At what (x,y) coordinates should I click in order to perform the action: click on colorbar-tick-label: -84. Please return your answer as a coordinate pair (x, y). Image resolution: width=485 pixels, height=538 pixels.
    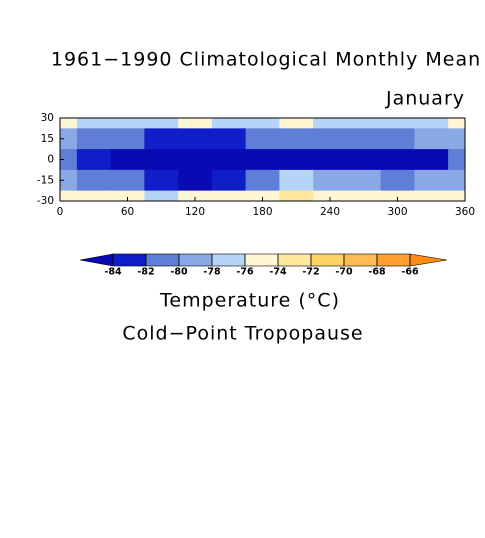
    Looking at the image, I should click on (113, 272).